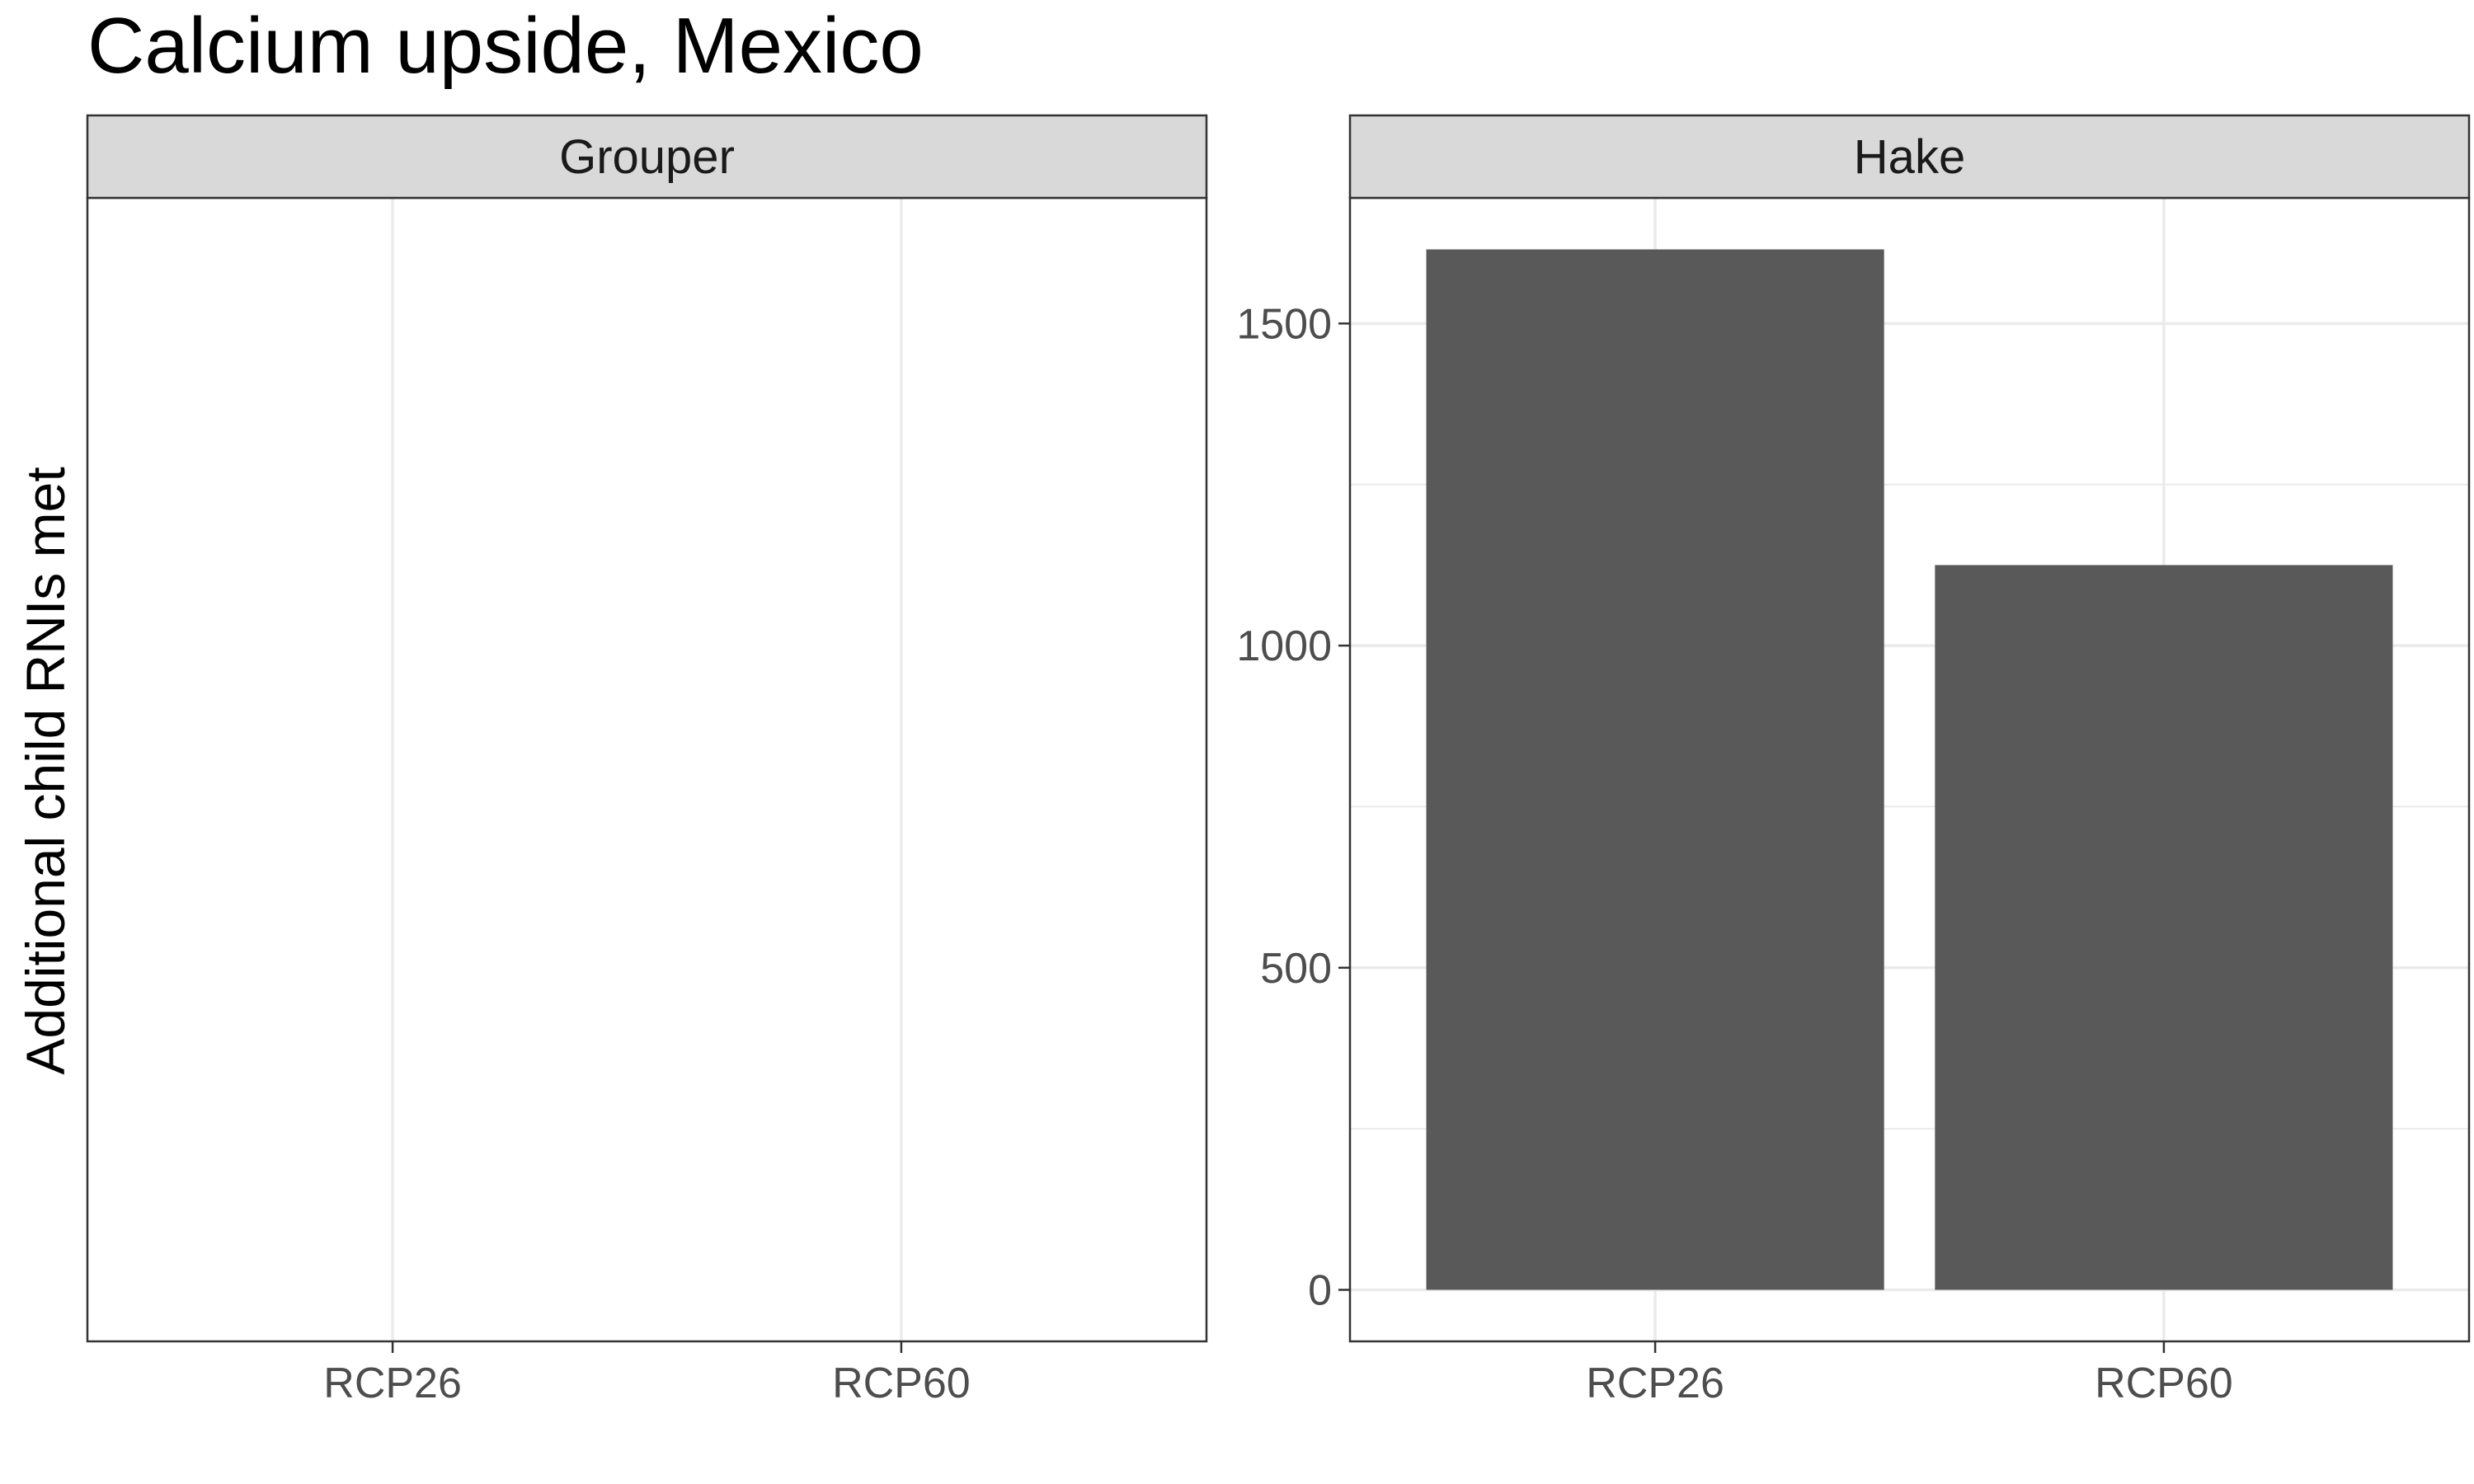  I want to click on y-axis-label: Additional child RNIs met, so click(45, 770).